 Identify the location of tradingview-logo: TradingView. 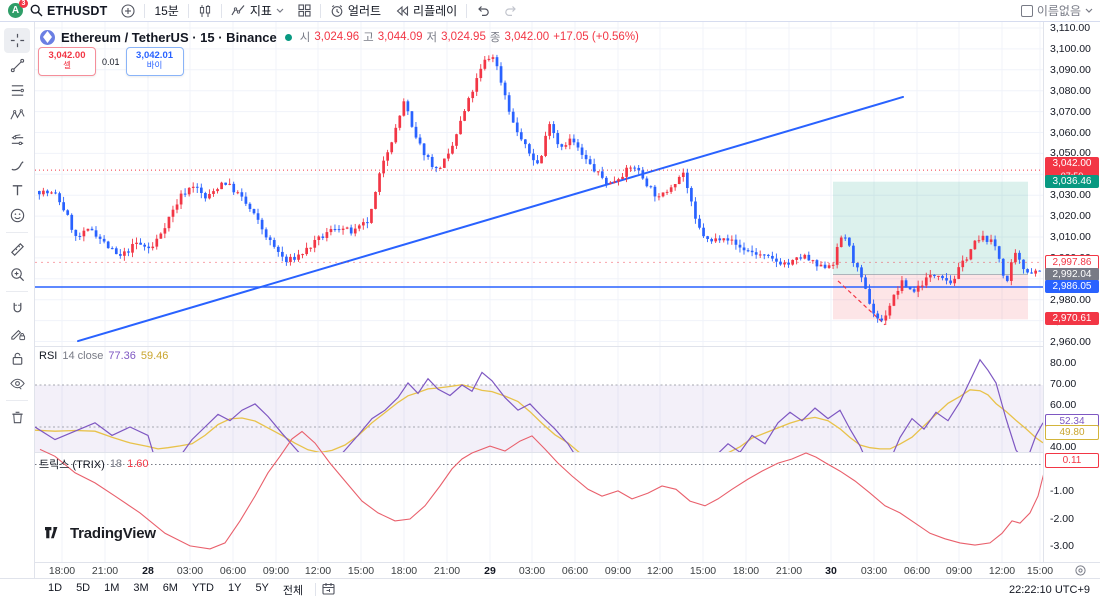
(100, 533).